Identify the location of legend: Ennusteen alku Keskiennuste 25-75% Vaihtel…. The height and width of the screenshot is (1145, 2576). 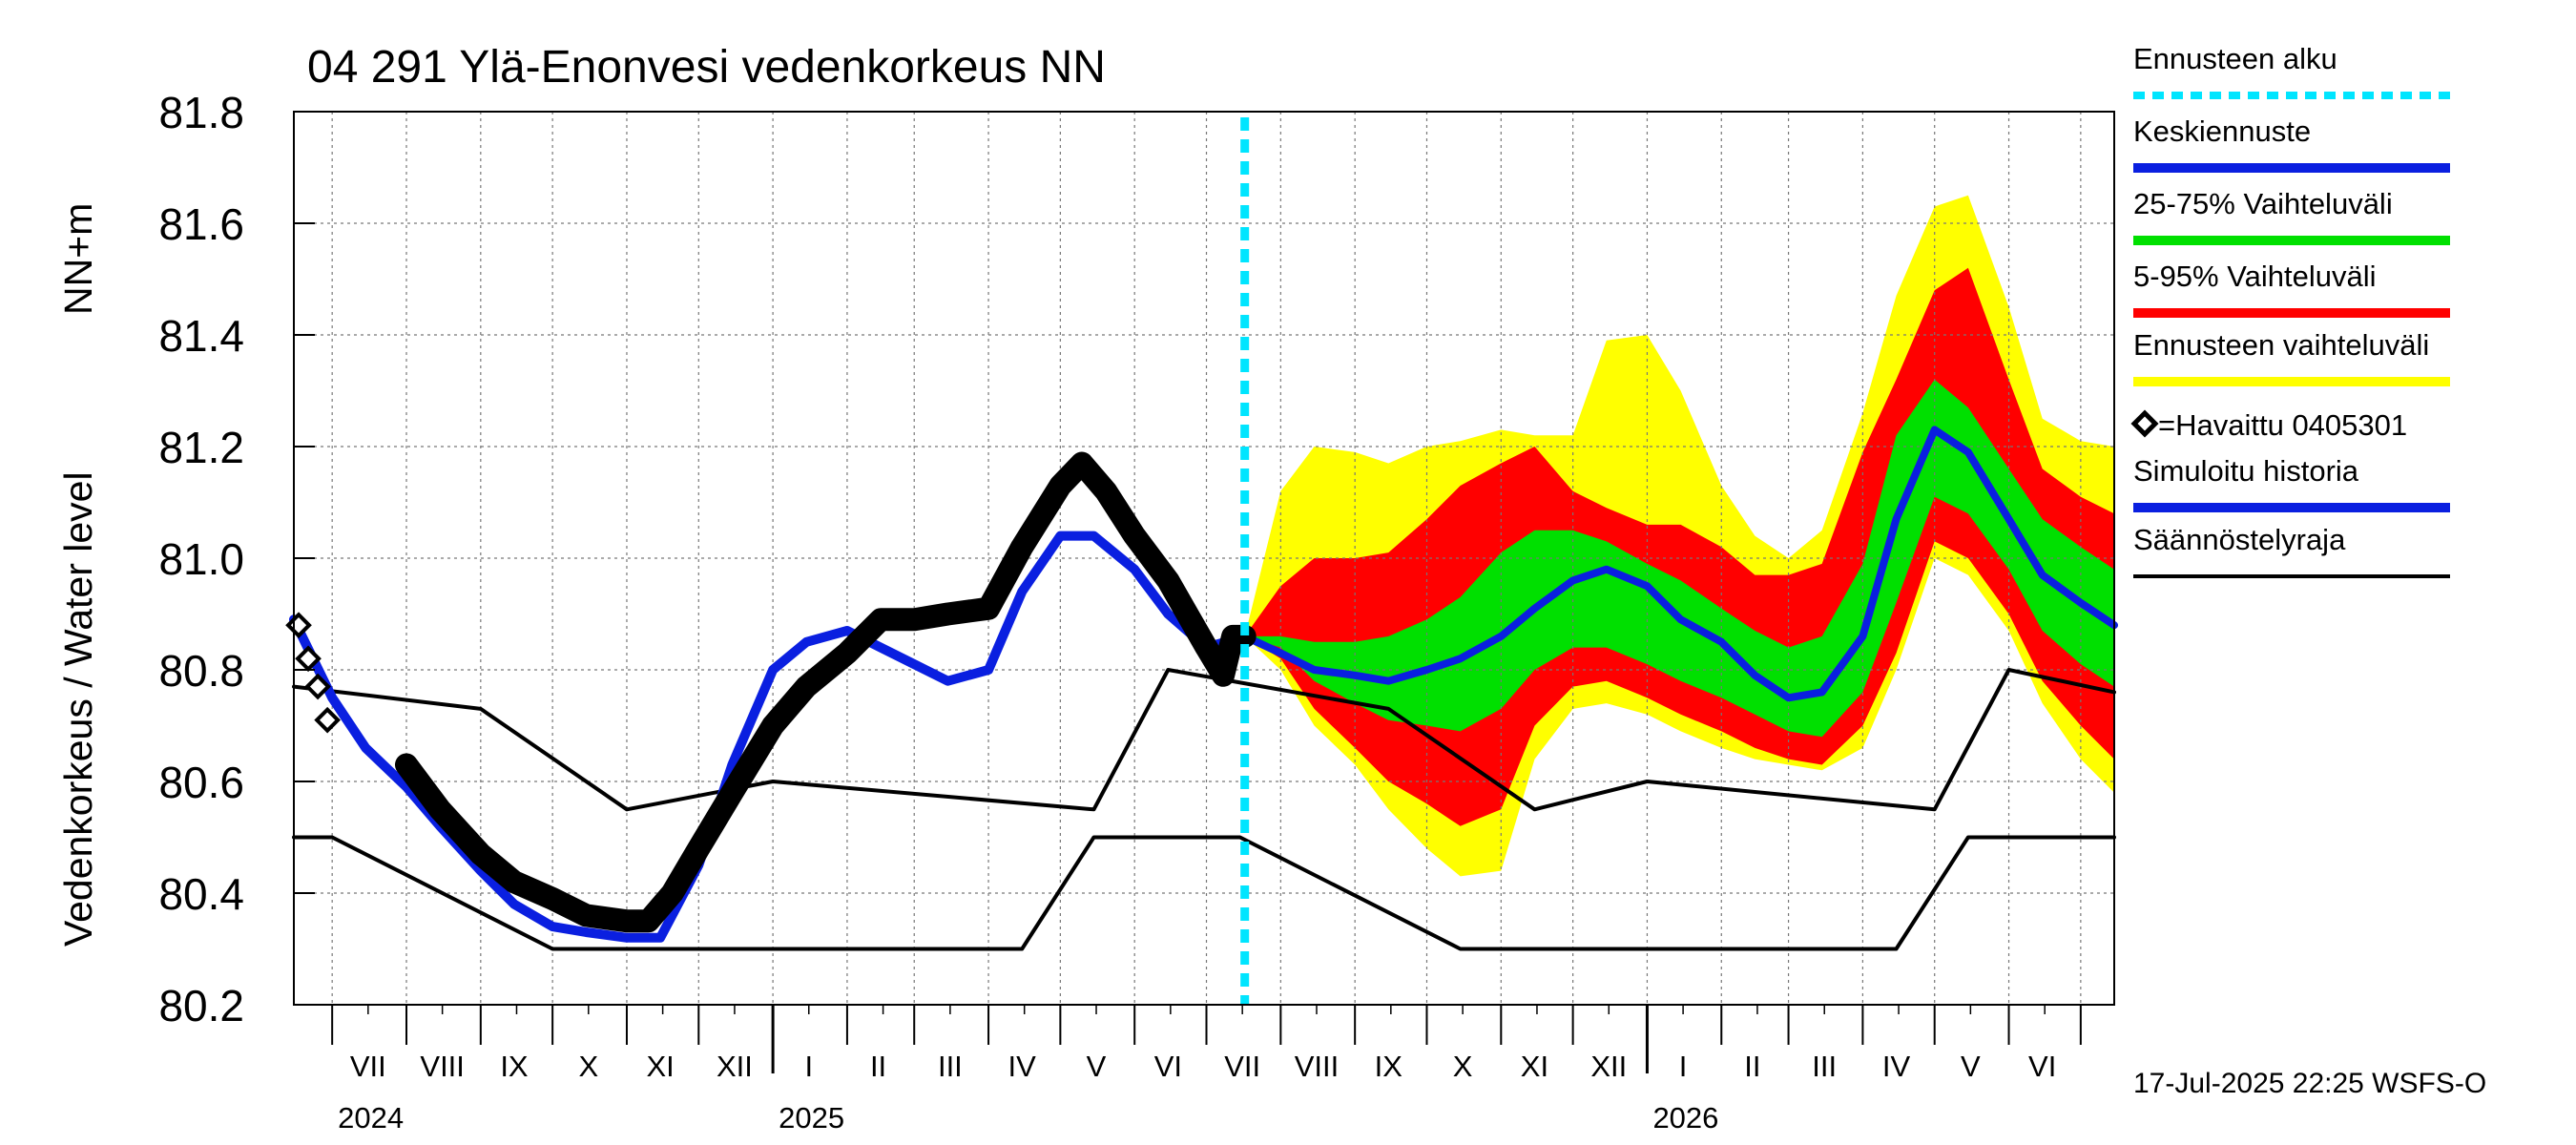
(2290, 310).